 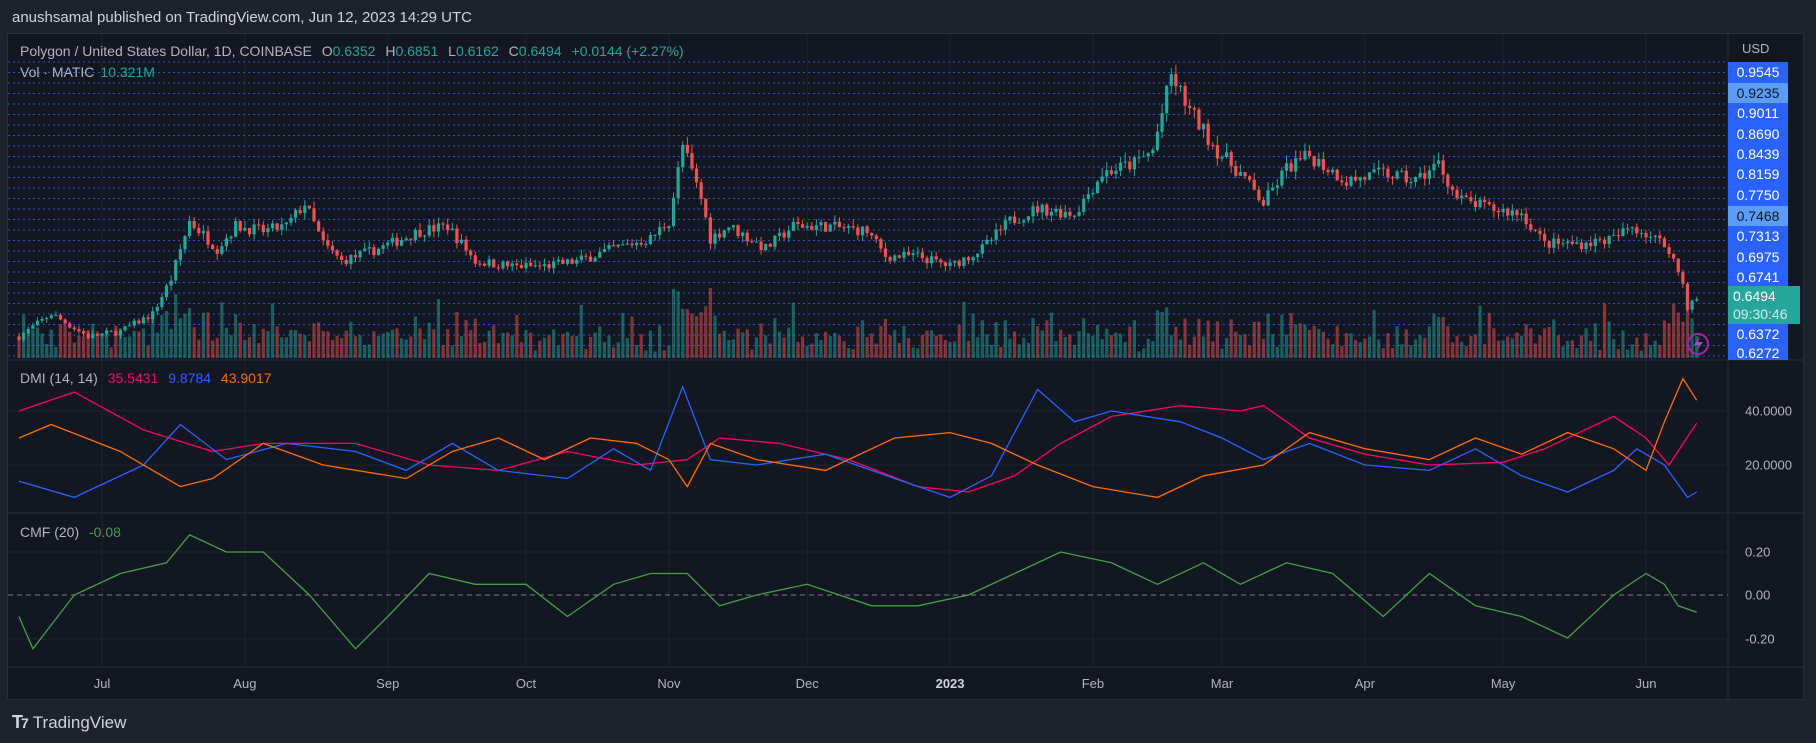 What do you see at coordinates (1698, 344) in the screenshot?
I see `lightning-icon` at bounding box center [1698, 344].